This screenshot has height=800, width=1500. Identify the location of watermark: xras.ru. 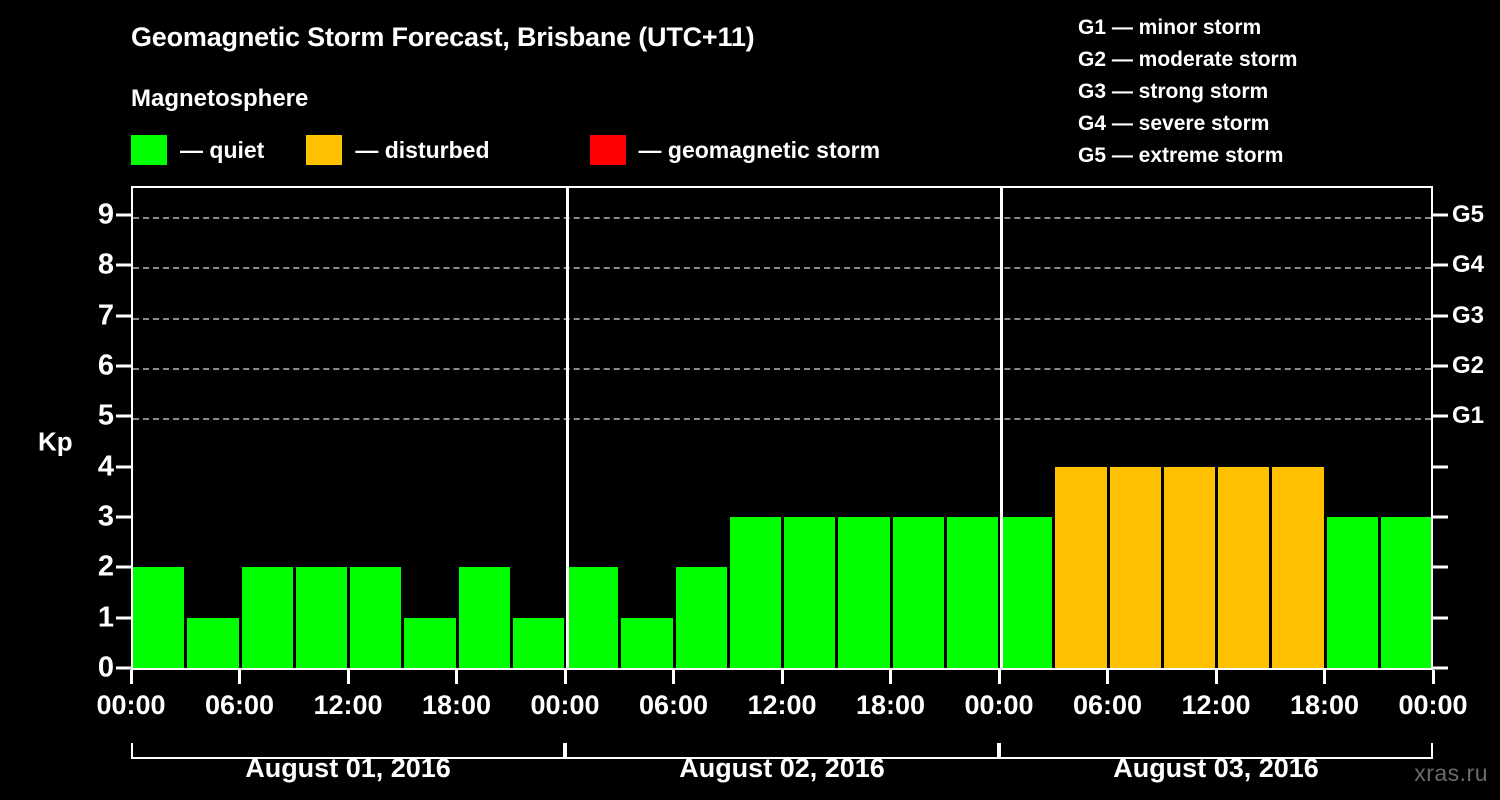
(1451, 773).